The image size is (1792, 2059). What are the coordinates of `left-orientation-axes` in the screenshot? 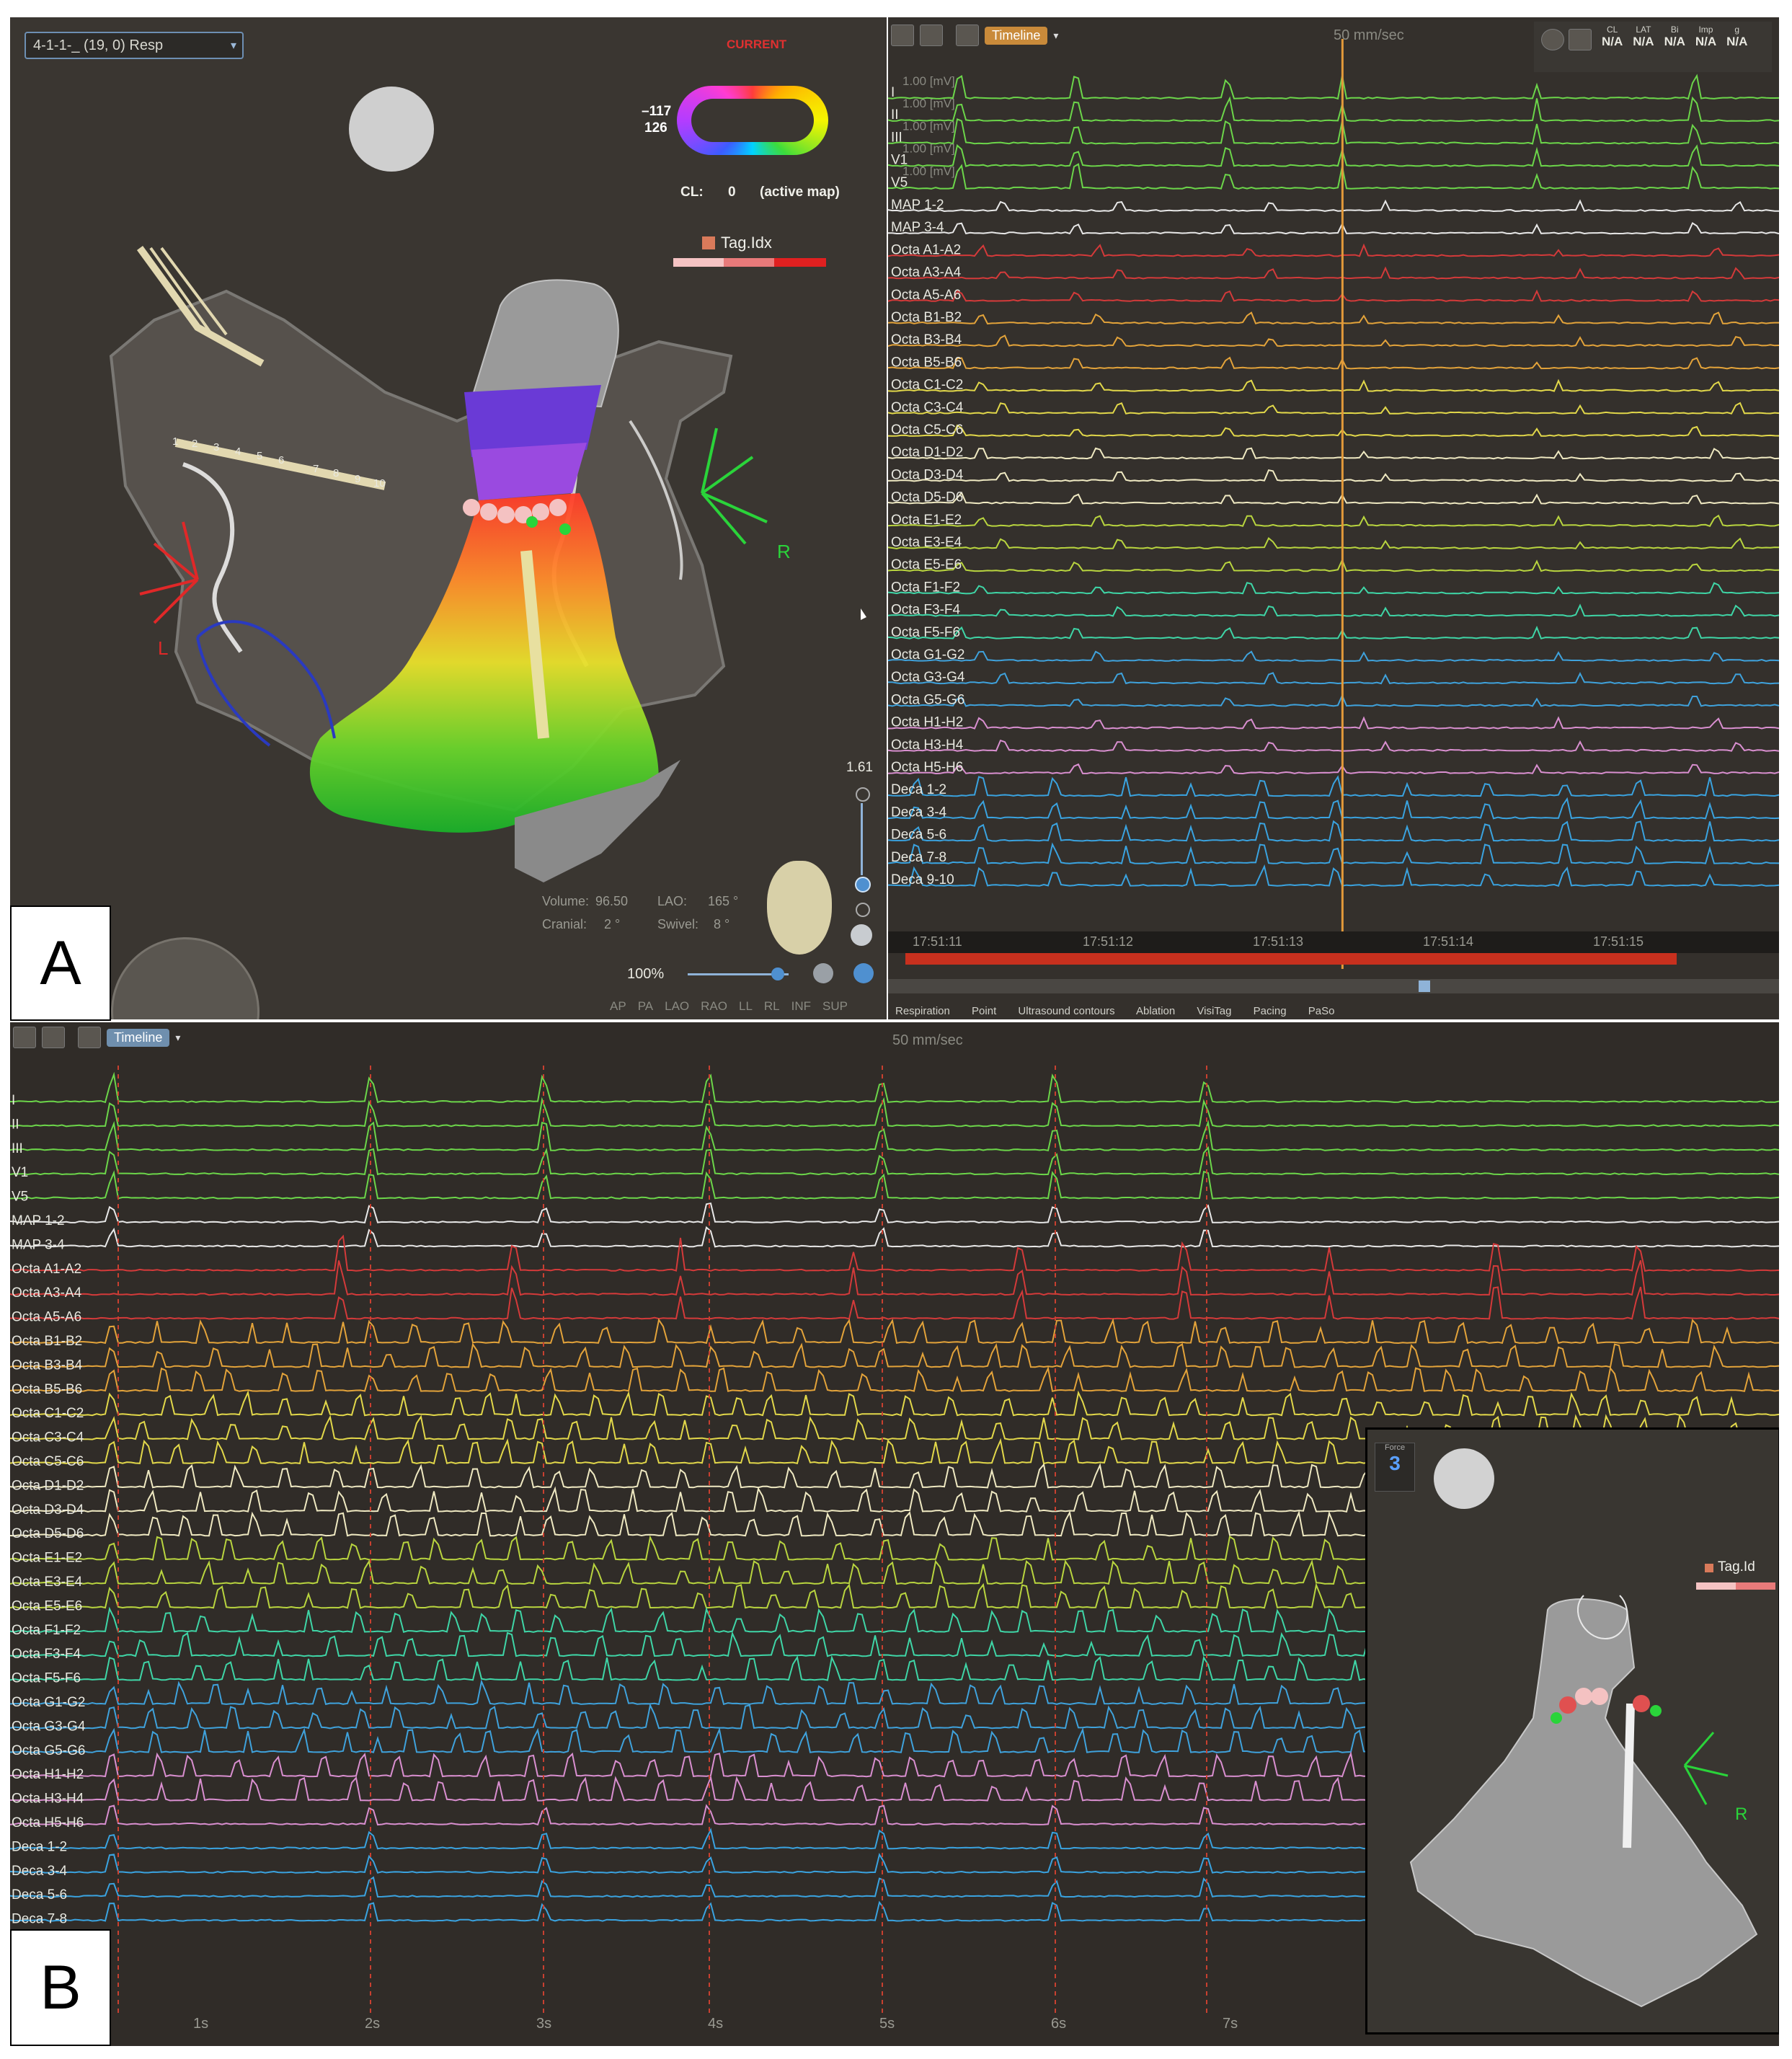 It's located at (169, 572).